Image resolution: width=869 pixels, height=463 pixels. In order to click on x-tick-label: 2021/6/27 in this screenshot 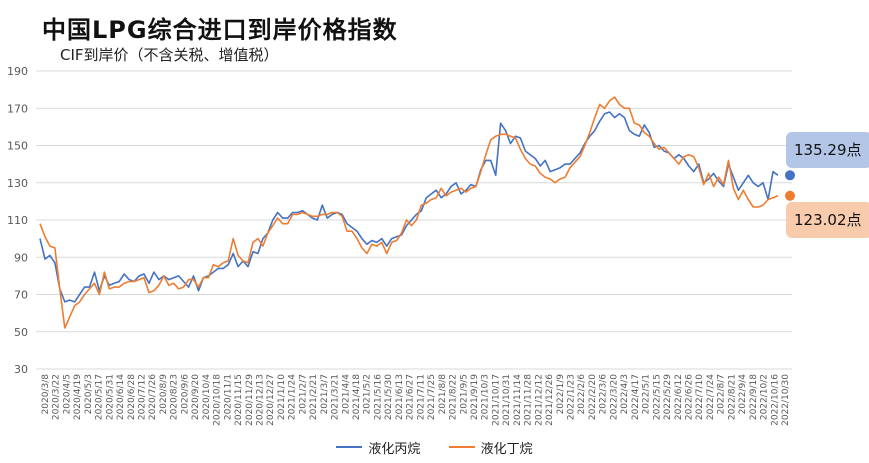, I will do `click(411, 397)`.